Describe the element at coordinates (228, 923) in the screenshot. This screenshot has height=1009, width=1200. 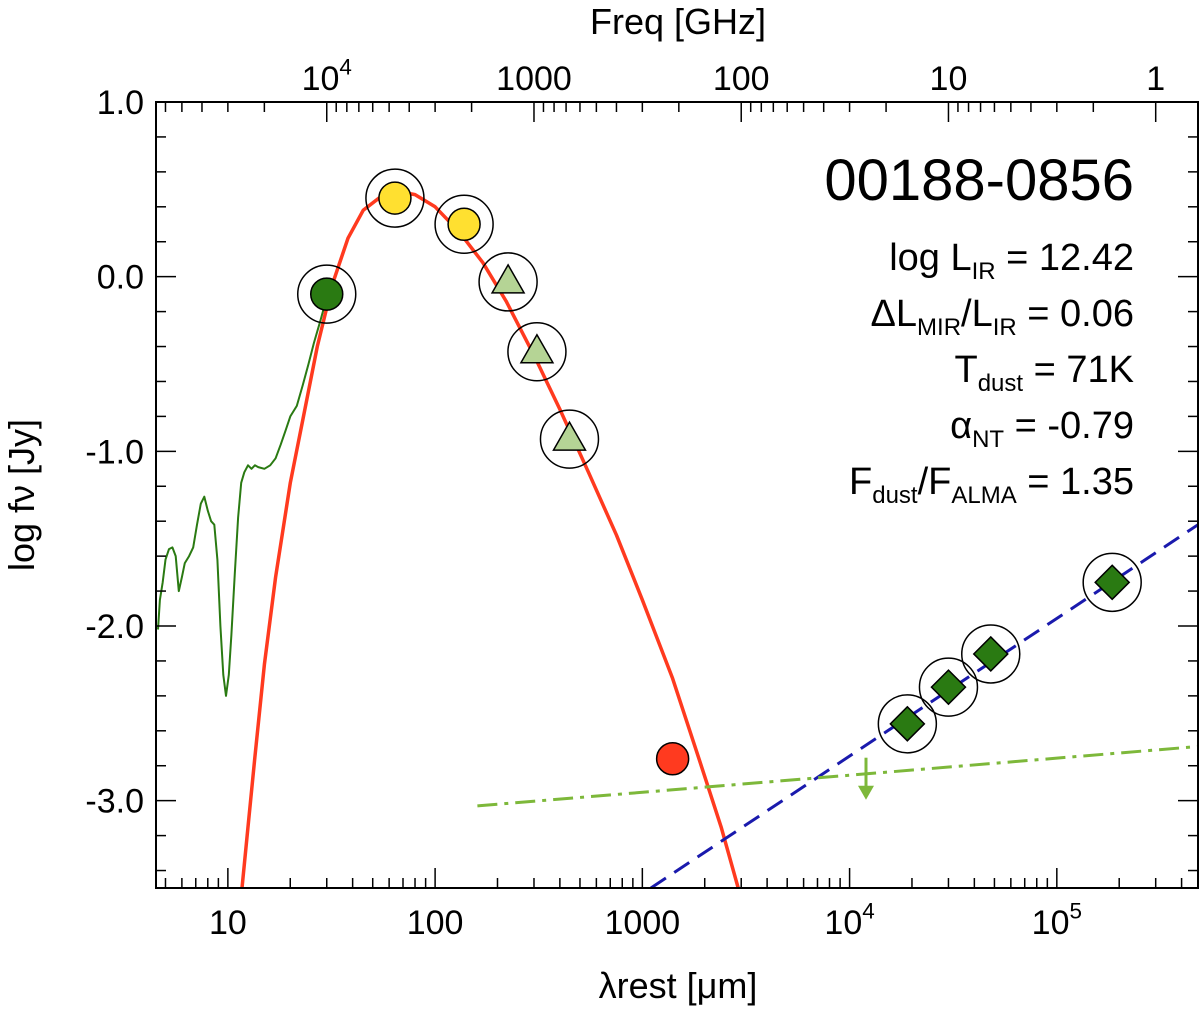
I see `x-tick-label: 10` at that location.